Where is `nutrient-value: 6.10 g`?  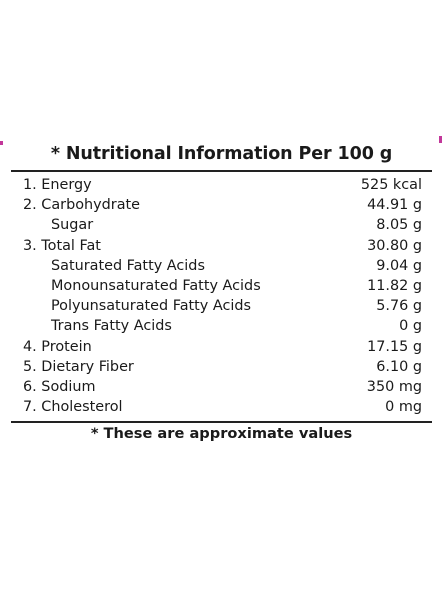 nutrient-value: 6.10 g is located at coordinates (399, 366).